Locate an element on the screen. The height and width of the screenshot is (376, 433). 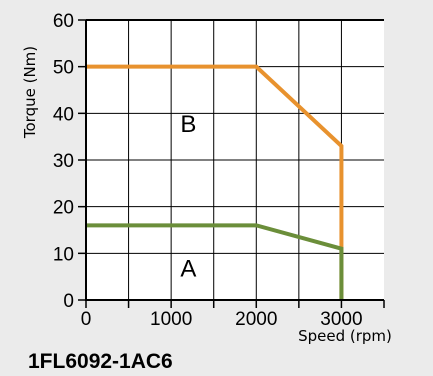
x-axis-title: Speed (rpm) is located at coordinates (345, 336).